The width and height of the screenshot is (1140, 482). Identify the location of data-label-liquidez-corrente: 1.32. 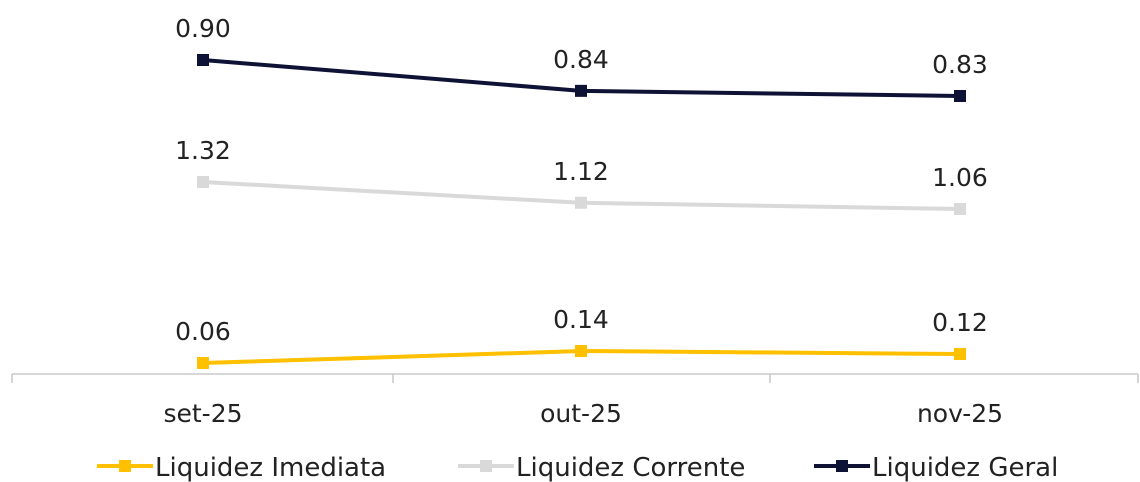
(203, 150).